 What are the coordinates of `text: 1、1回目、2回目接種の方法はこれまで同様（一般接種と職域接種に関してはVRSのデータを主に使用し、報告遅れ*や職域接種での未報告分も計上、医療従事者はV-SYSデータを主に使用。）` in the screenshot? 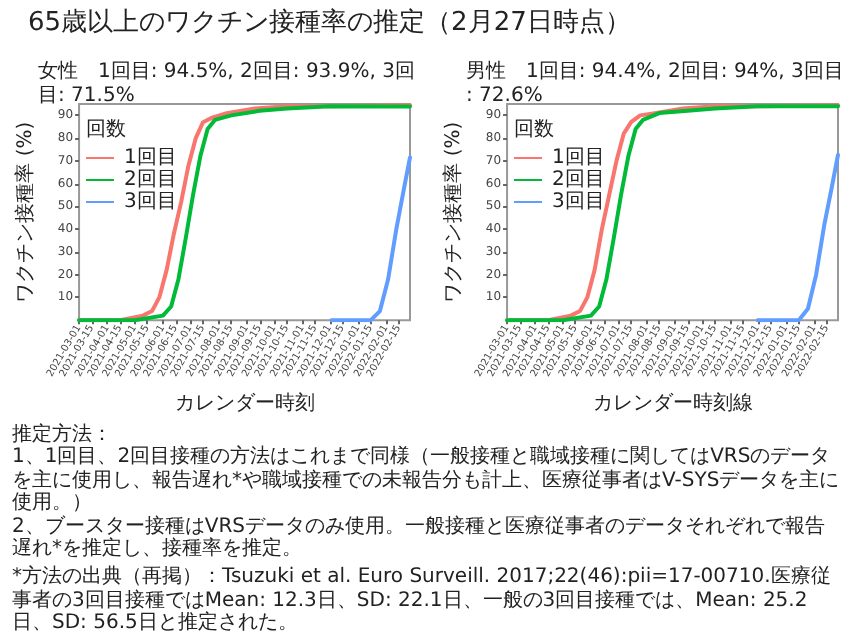 It's located at (426, 480).